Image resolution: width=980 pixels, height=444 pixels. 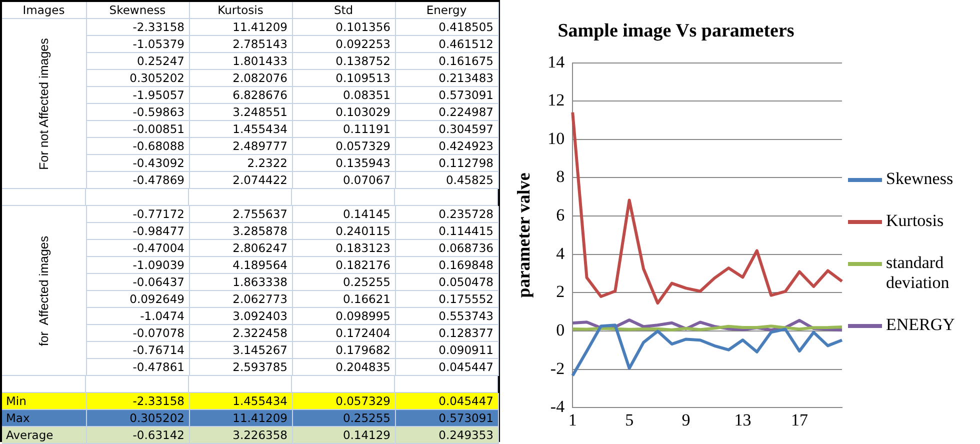 What do you see at coordinates (241, 10) in the screenshot?
I see `text: Kurtosis` at bounding box center [241, 10].